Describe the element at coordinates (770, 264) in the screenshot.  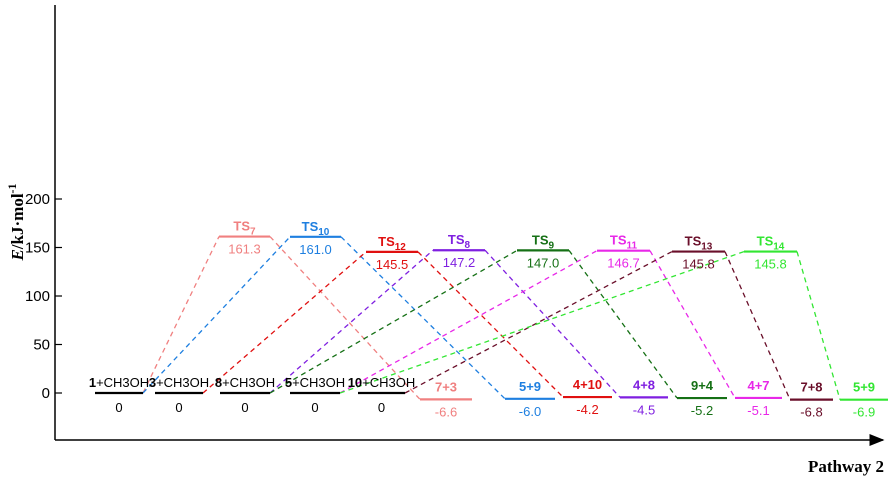
I see `ts-value-label-ts14: 145.8` at that location.